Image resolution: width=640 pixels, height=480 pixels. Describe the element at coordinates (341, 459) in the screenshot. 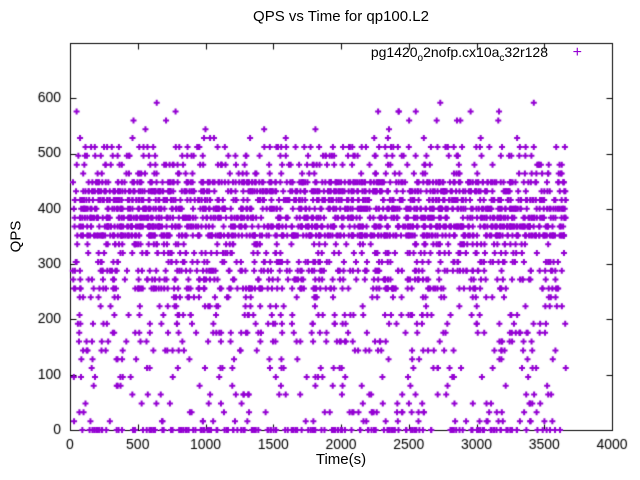

I see `x-axis-label: Time(s)` at that location.